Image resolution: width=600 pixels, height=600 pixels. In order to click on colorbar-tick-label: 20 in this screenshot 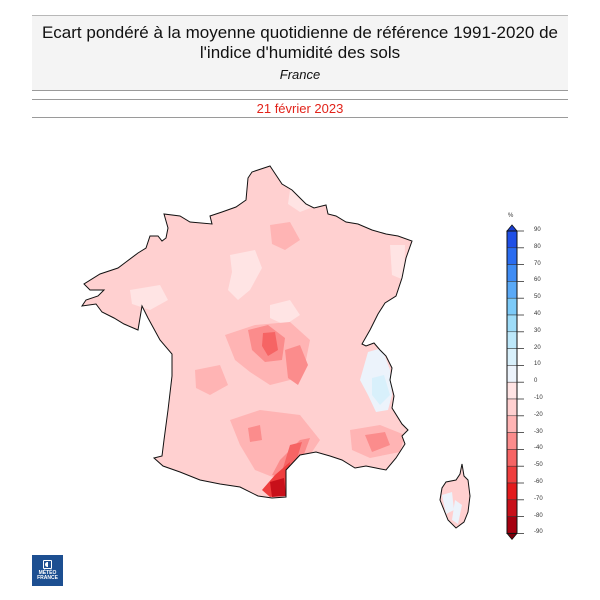, I will do `click(537, 347)`.